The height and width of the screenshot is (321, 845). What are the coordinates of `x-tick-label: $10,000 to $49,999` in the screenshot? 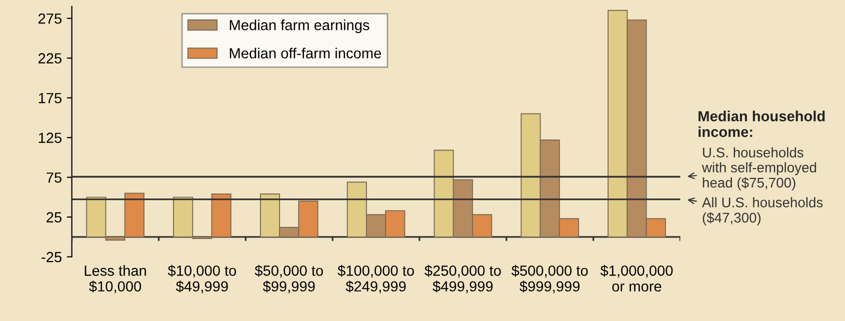 It's located at (202, 279).